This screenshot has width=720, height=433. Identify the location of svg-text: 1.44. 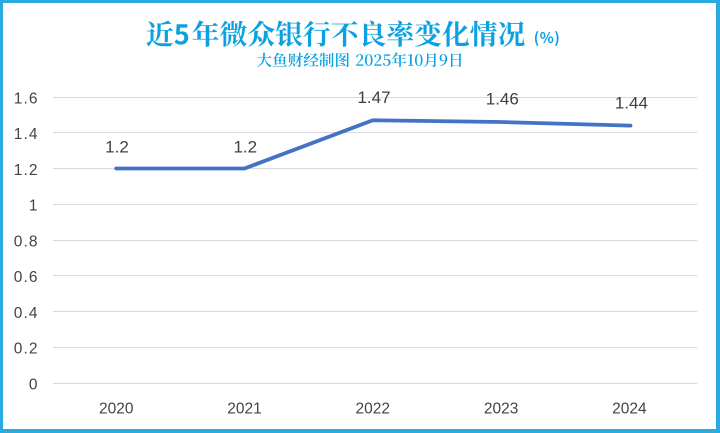
(631, 103).